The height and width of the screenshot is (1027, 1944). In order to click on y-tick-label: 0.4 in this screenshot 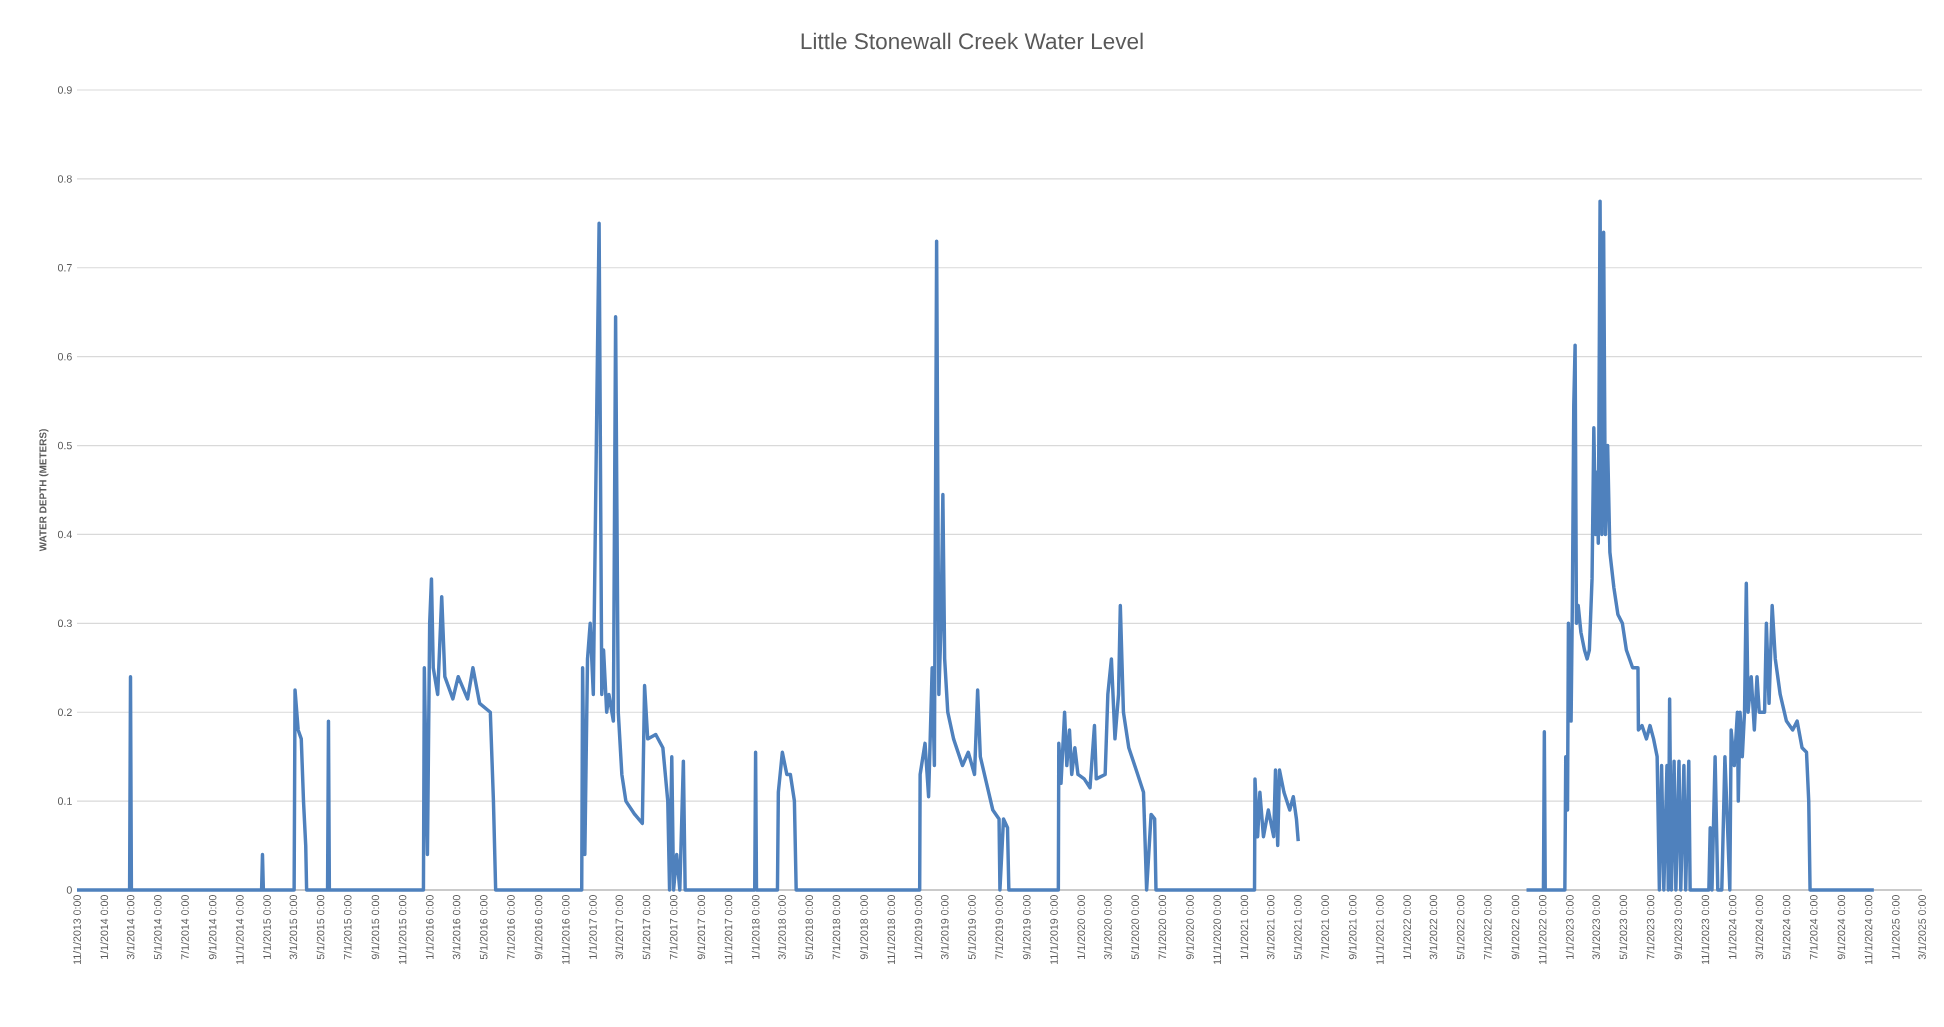, I will do `click(64, 534)`.